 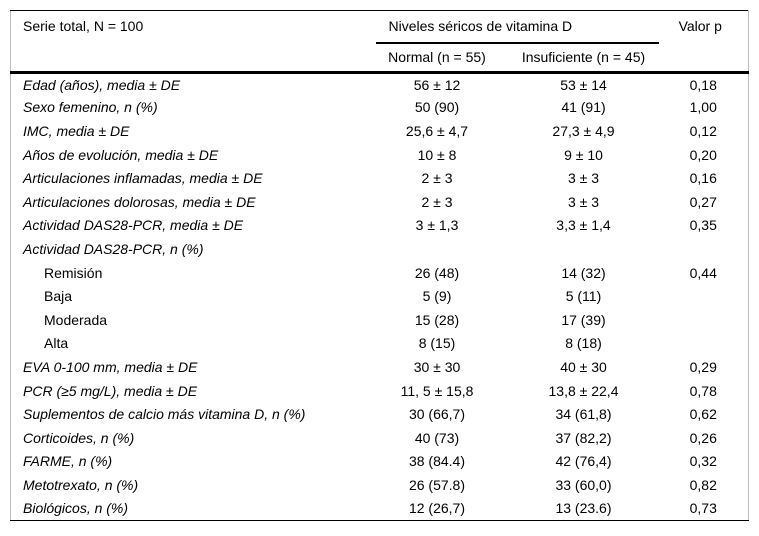 I want to click on table-row: Remisión 26 (48) 14 (32) 0,44, so click(x=380, y=273).